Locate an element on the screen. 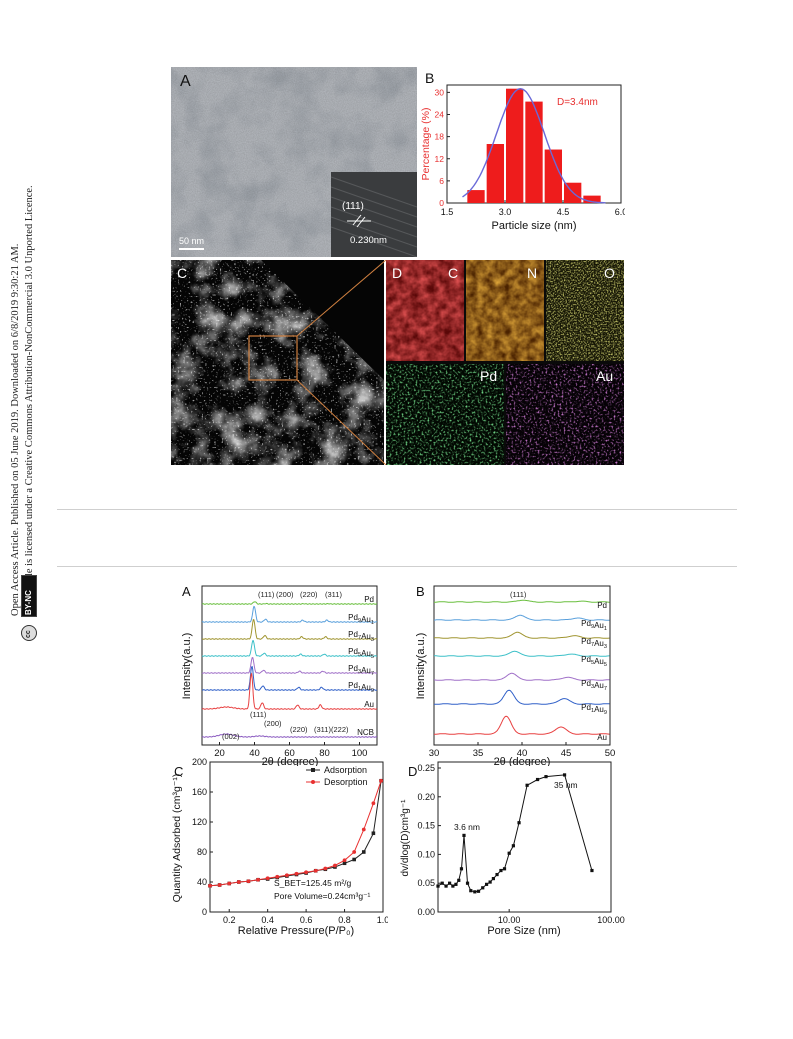  xrd-a-patterns is located at coordinates (289, 669).